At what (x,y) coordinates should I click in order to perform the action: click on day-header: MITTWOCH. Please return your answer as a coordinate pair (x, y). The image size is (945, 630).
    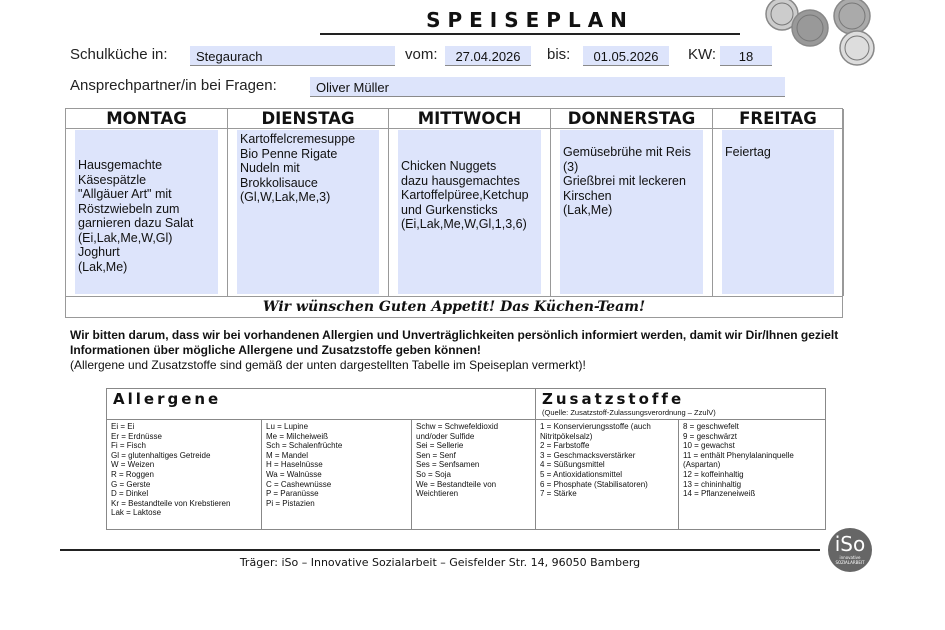
    Looking at the image, I should click on (469, 119).